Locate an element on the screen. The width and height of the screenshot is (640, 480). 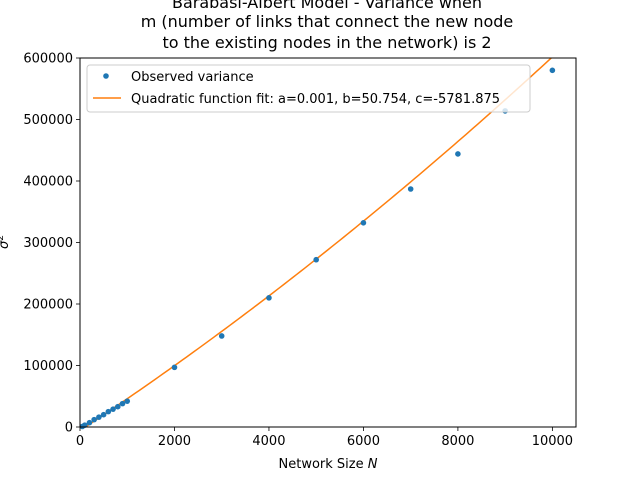
y-axis-ticks: 0 100000 200000 300000 400000 500000 600000 is located at coordinates (51, 244).